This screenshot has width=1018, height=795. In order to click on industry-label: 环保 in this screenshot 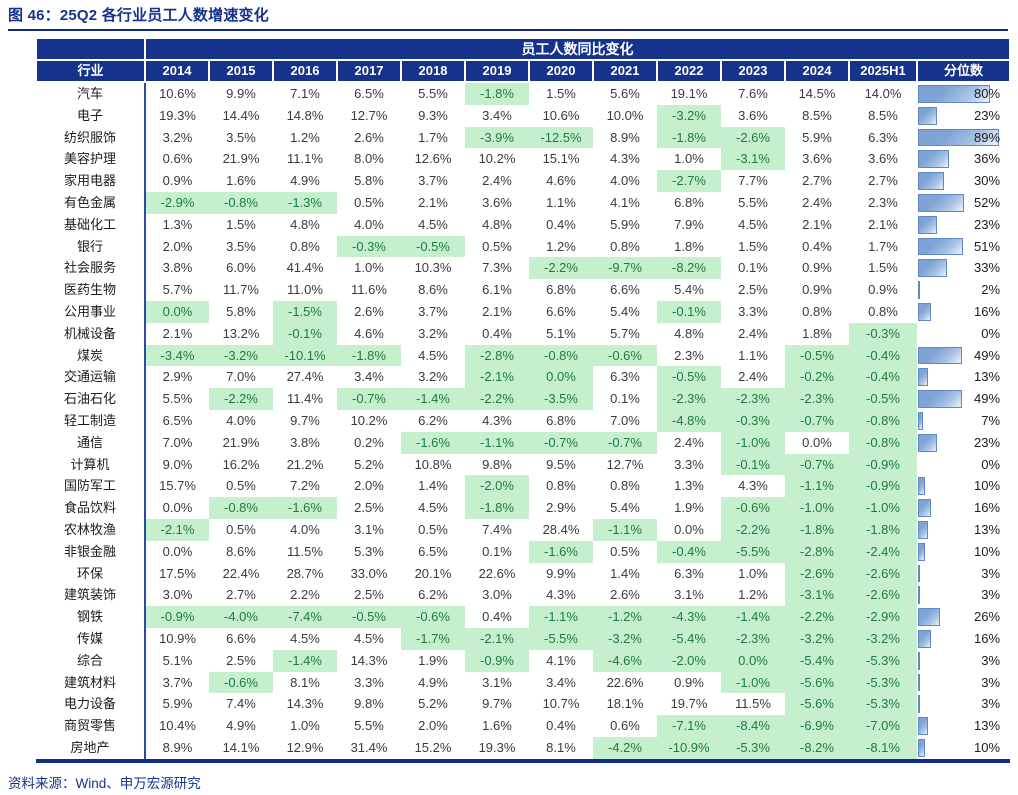, I will do `click(91, 573)`.